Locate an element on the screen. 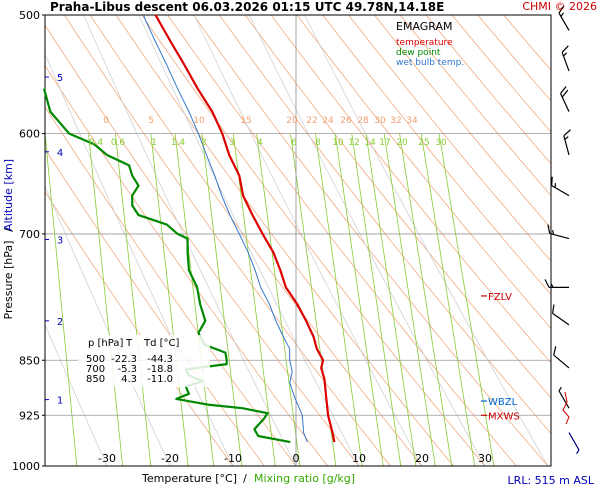 The height and width of the screenshot is (500, 600). data-table-background is located at coordinates (144, 361).